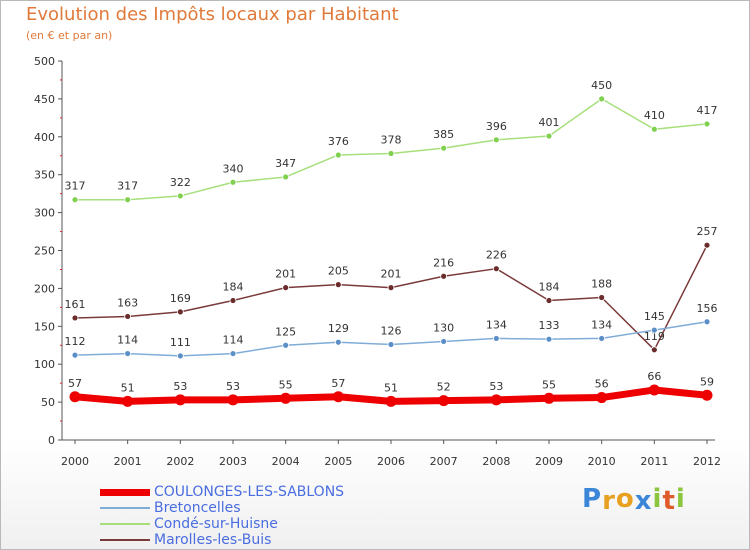  Describe the element at coordinates (286, 461) in the screenshot. I see `x-tick-label: 2004` at that location.